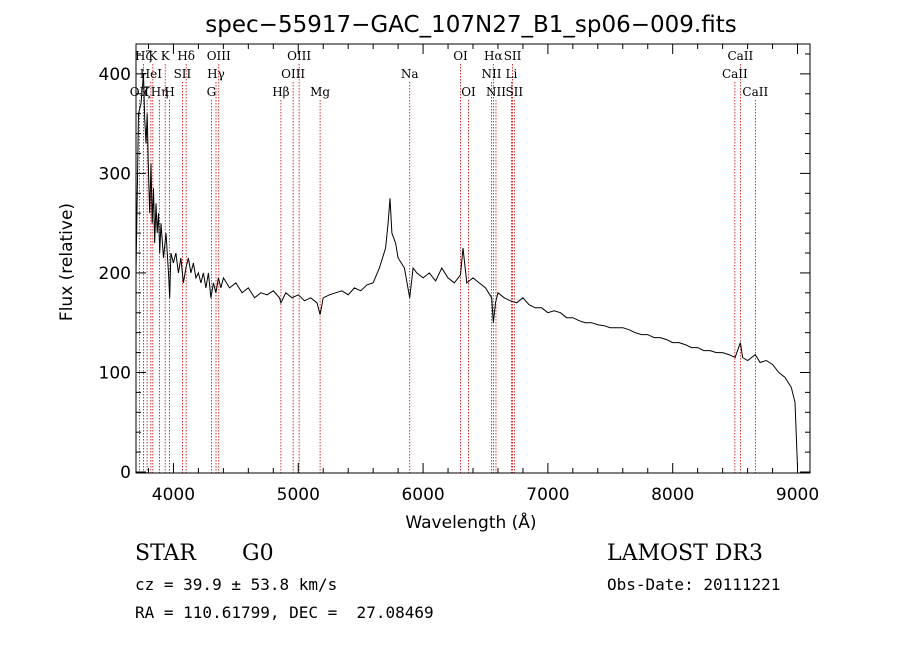  What do you see at coordinates (258, 553) in the screenshot?
I see `object-subclass: G0` at bounding box center [258, 553].